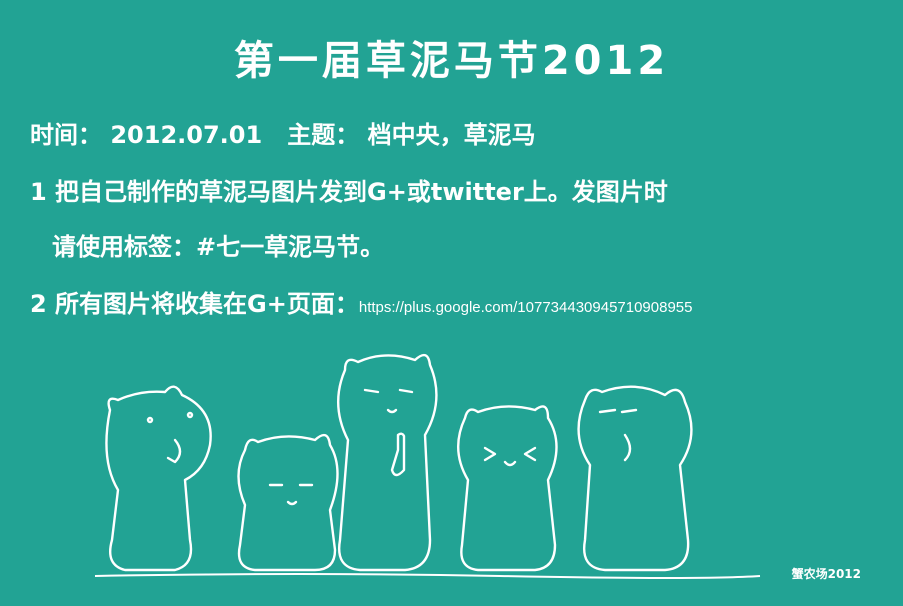 The width and height of the screenshot is (903, 606). What do you see at coordinates (451, 135) in the screenshot?
I see `theme-value: 档中央，草泥马` at bounding box center [451, 135].